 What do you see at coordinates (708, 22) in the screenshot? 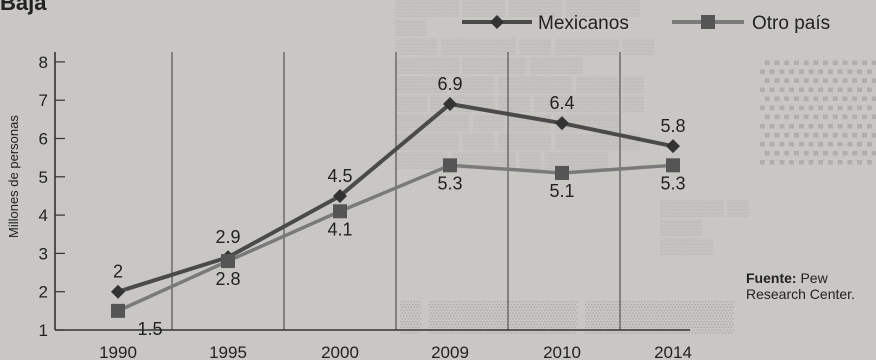
I see `legend-marker-otro-pais` at bounding box center [708, 22].